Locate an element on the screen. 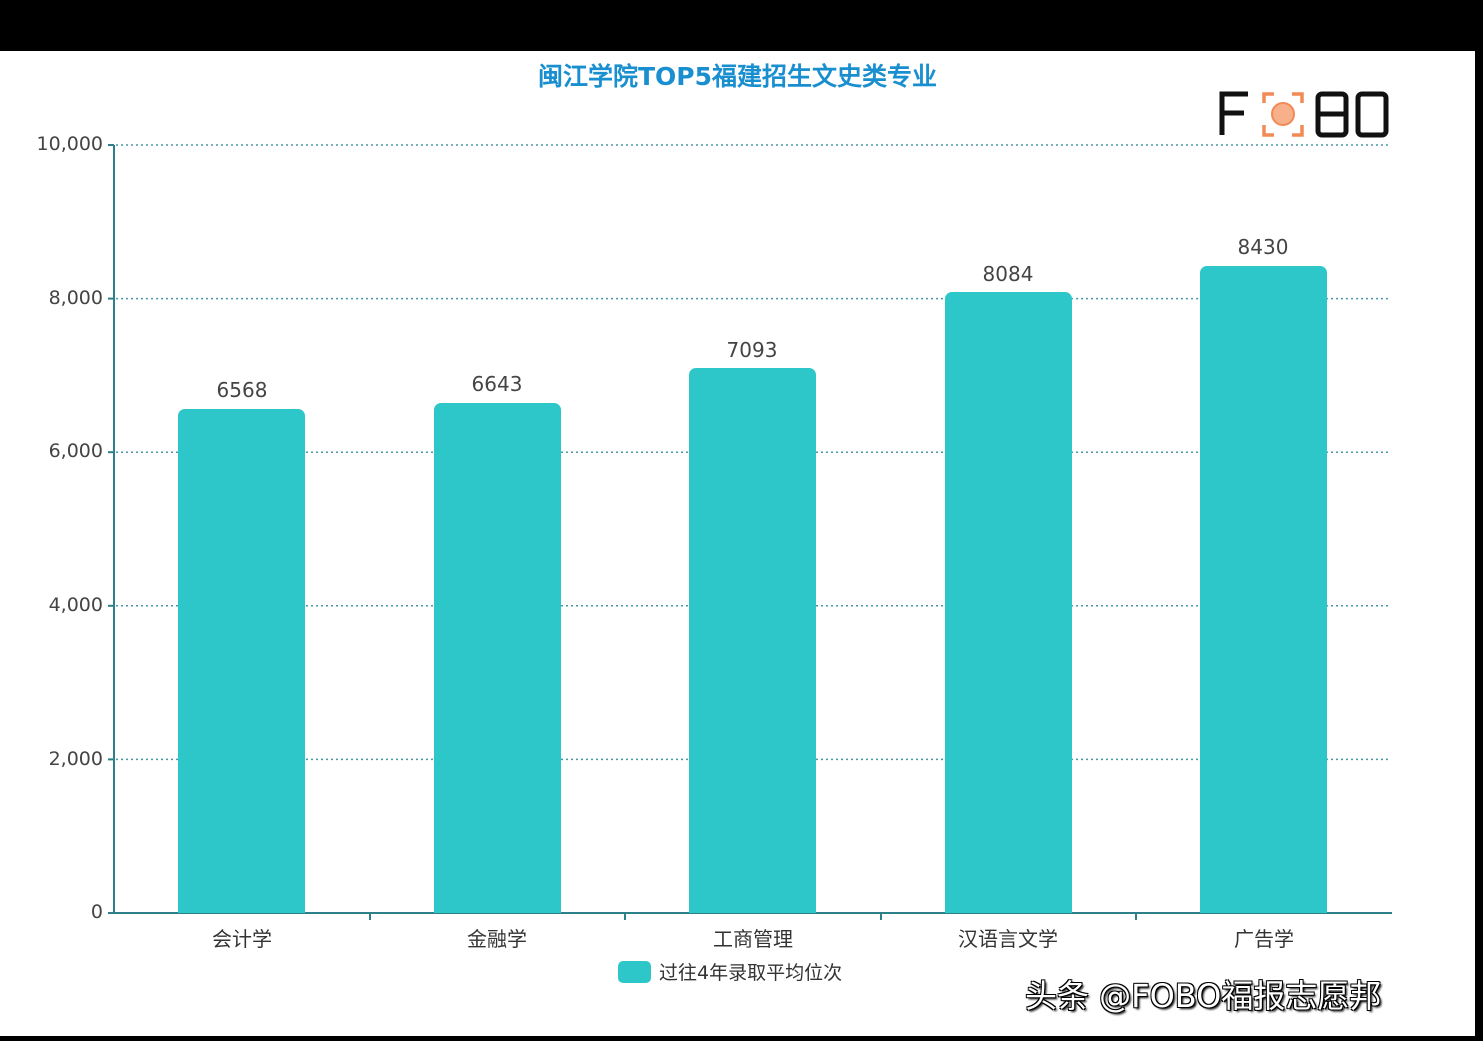  x-tick-label: 汉语言文学 is located at coordinates (1008, 939).